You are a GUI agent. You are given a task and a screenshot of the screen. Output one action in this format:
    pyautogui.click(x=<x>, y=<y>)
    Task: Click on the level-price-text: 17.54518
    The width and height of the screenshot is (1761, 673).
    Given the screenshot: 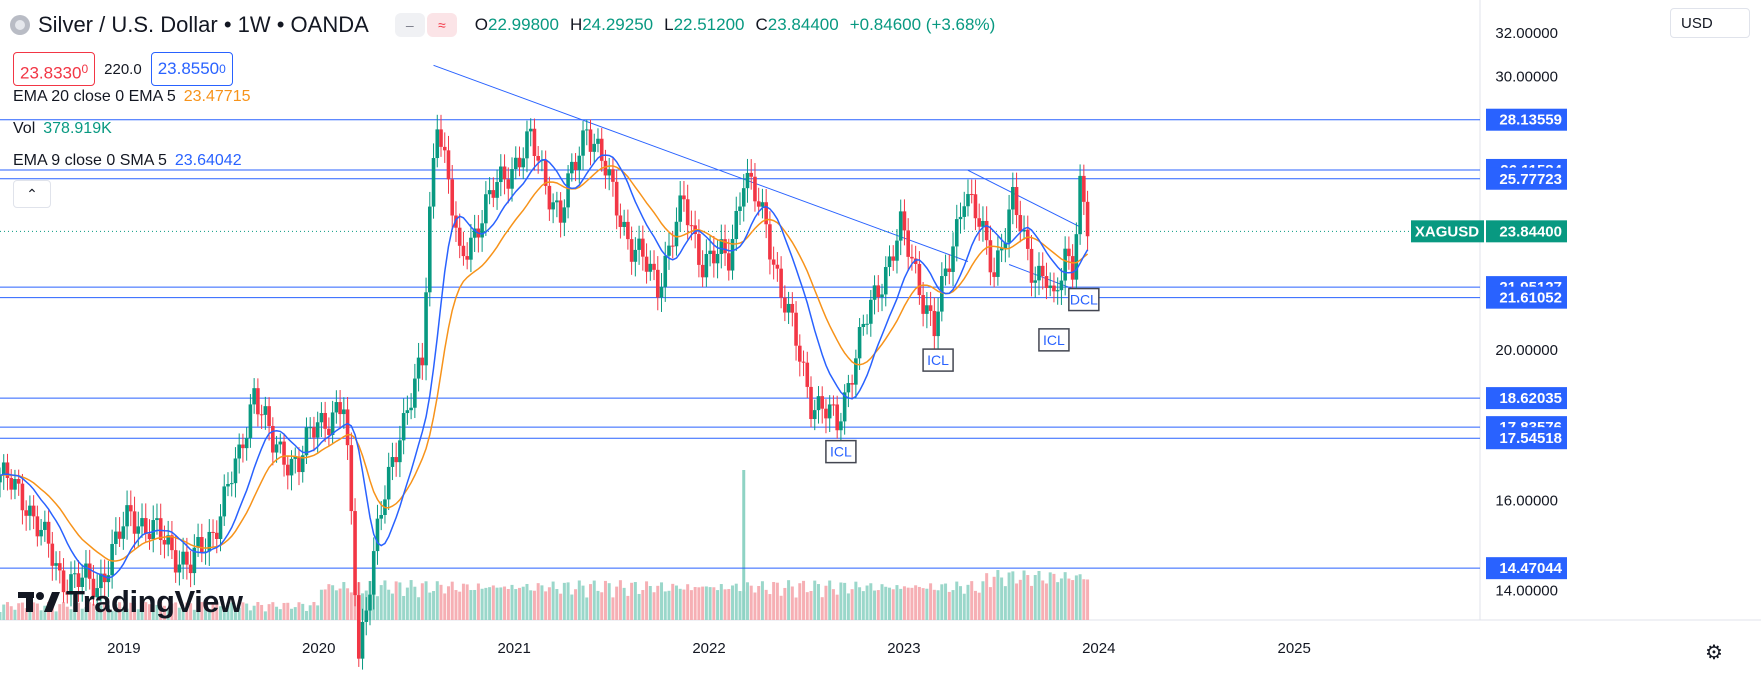 What is the action you would take?
    pyautogui.click(x=1530, y=438)
    